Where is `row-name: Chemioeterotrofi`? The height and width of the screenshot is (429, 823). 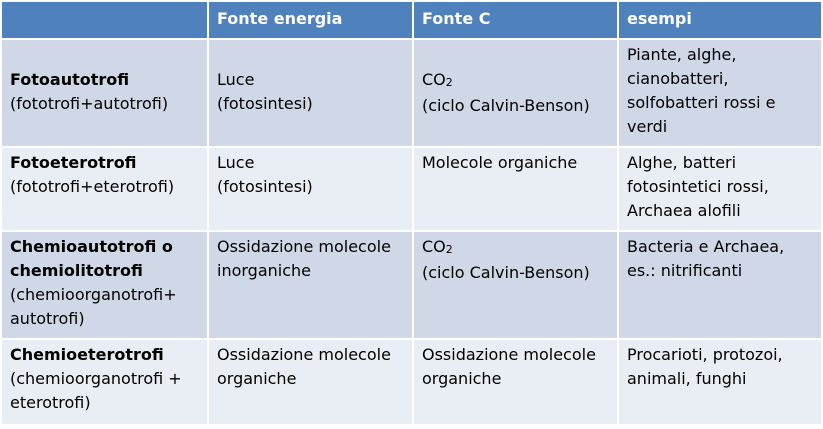
row-name: Chemioeterotrofi is located at coordinates (87, 354).